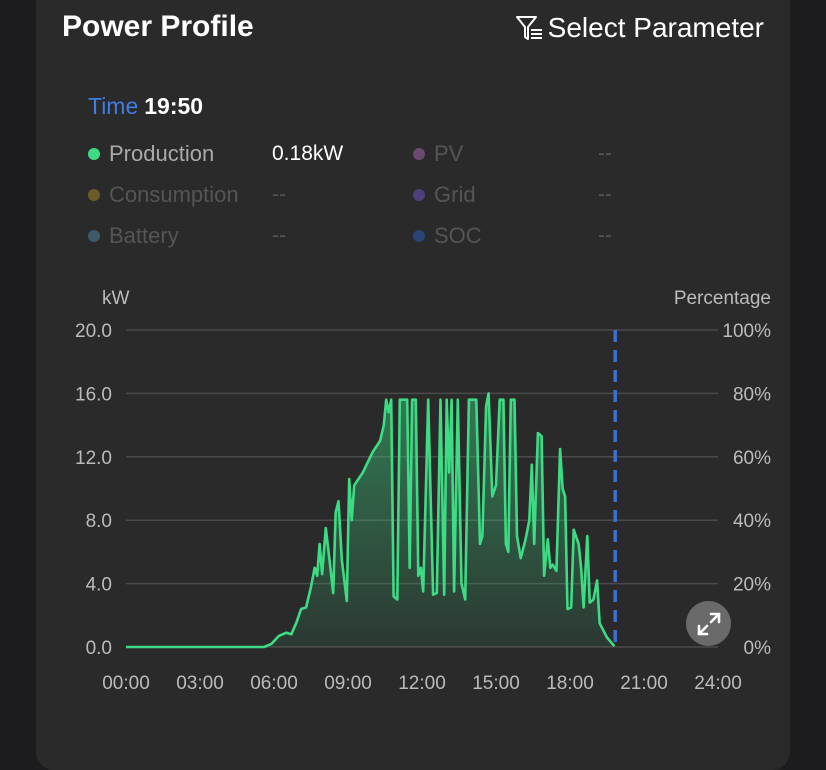 This screenshot has width=826, height=770. I want to click on x-tick-label: 12:00, so click(422, 683).